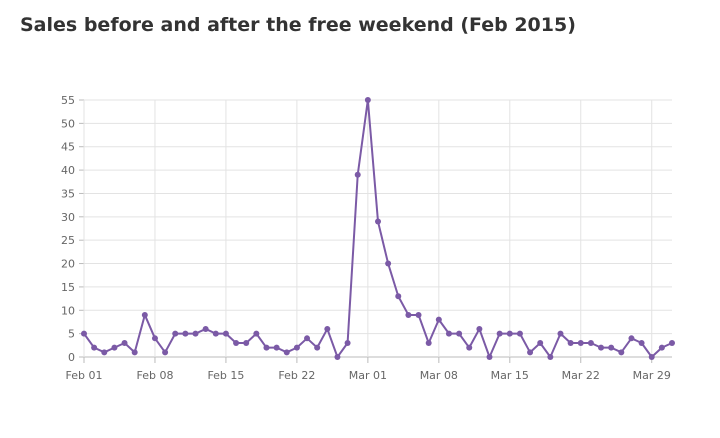 This screenshot has height=438, width=720. Describe the element at coordinates (68, 147) in the screenshot. I see `y-tick-label: 45` at that location.